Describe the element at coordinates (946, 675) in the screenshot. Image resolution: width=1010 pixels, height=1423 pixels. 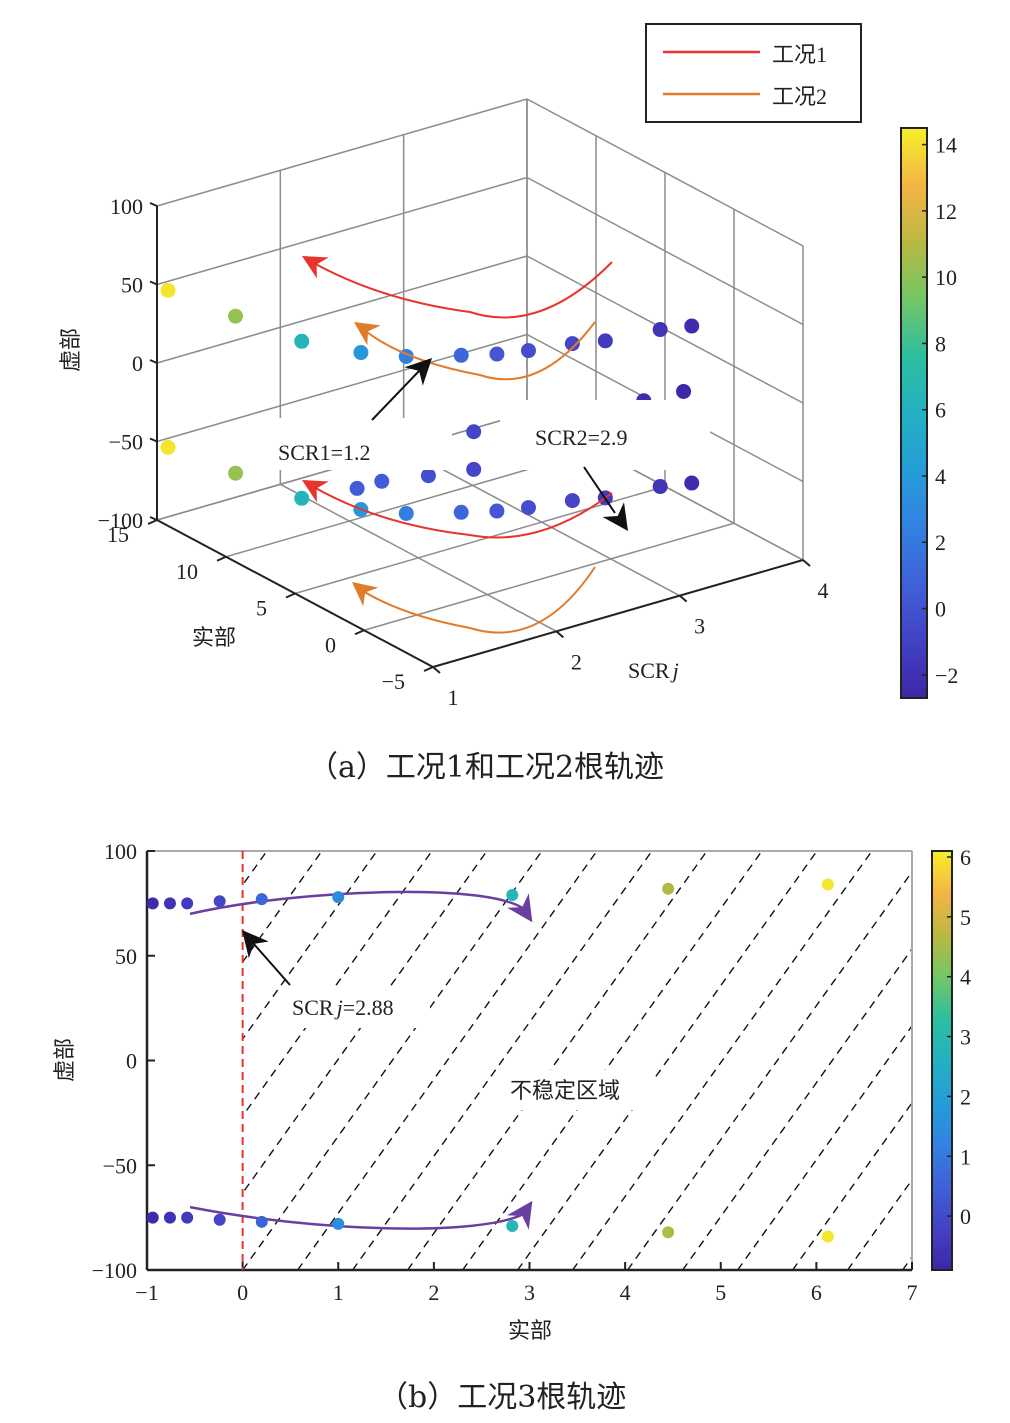
I see `a-colorbar-tick-label: −2` at that location.